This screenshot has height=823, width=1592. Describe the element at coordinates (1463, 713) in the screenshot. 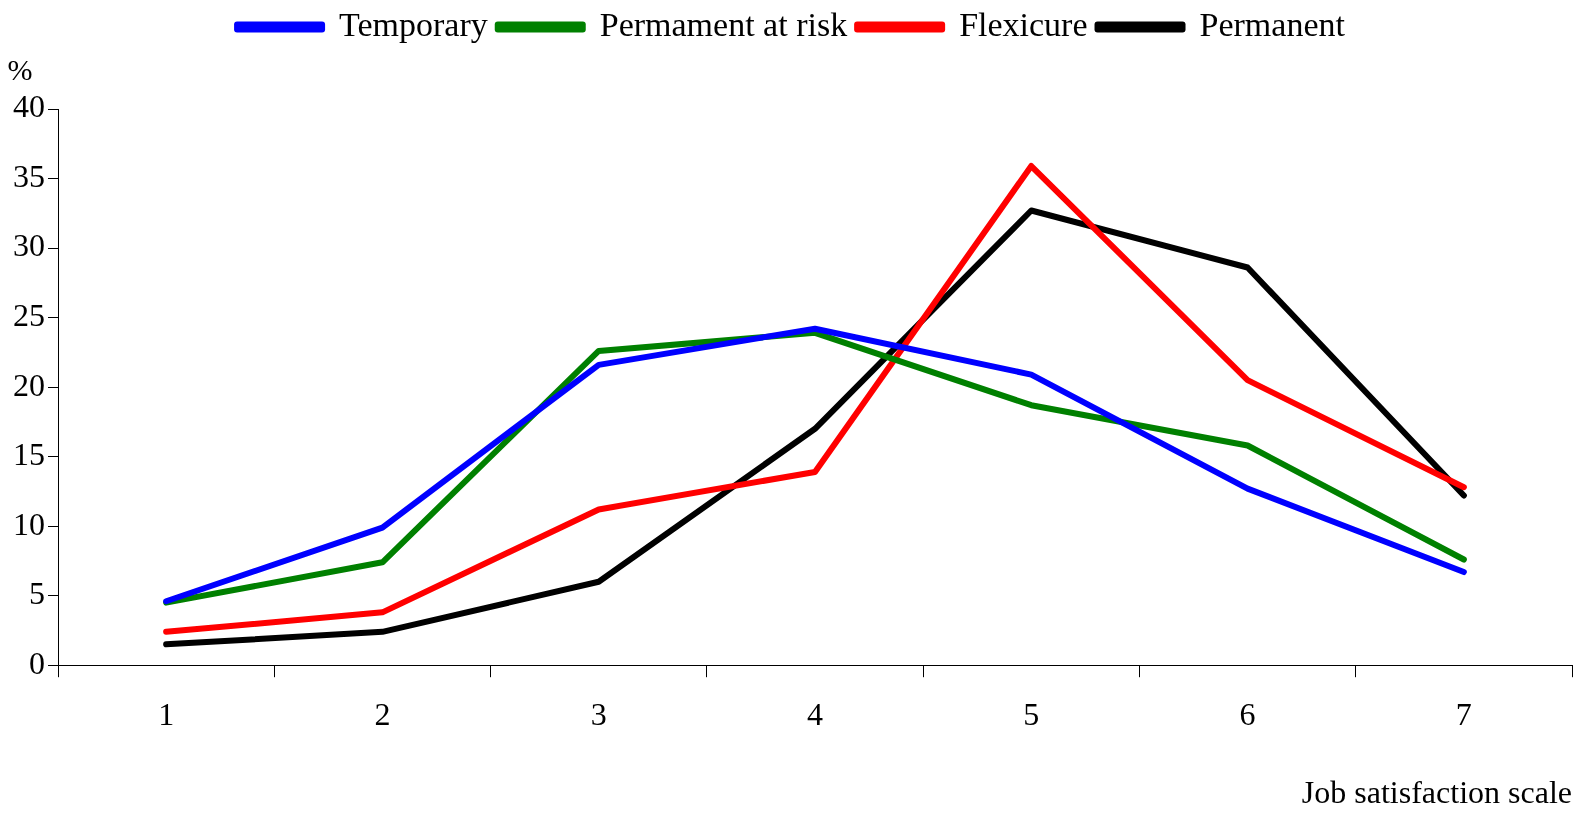

I see `x-tick-label: 7` at that location.